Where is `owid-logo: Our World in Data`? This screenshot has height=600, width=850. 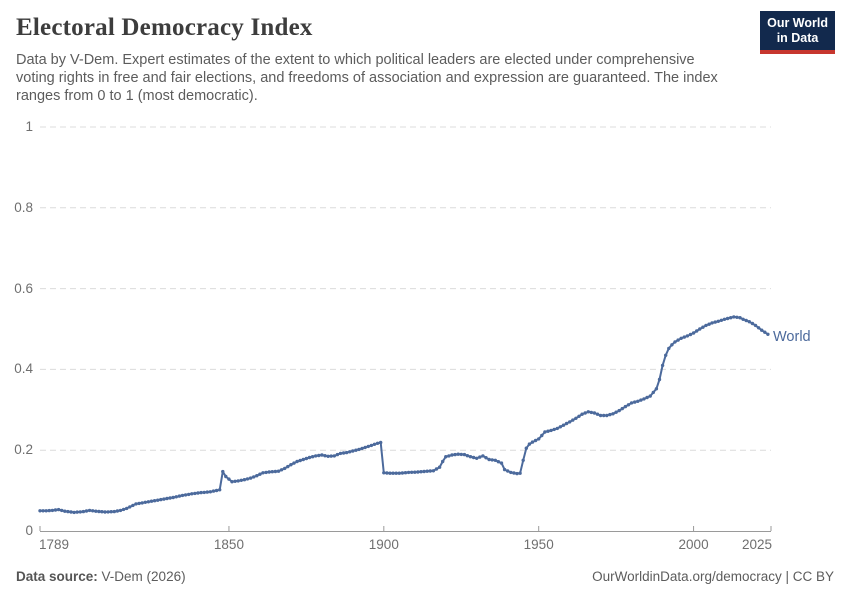 owid-logo: Our World in Data is located at coordinates (797, 32).